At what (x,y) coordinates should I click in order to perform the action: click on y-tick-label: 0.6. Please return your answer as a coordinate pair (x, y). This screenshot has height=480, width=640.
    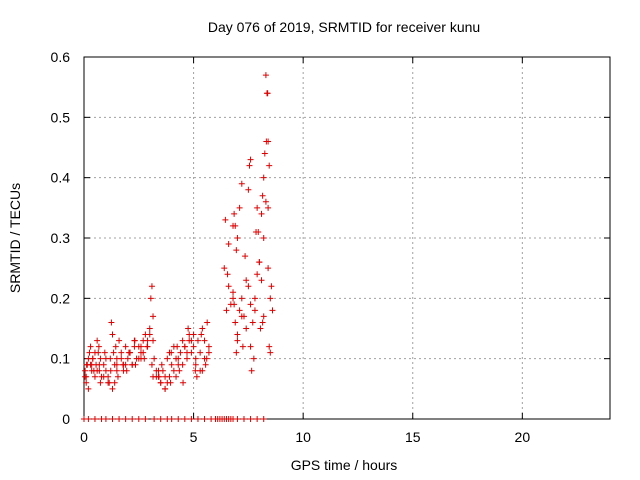
    Looking at the image, I should click on (61, 57).